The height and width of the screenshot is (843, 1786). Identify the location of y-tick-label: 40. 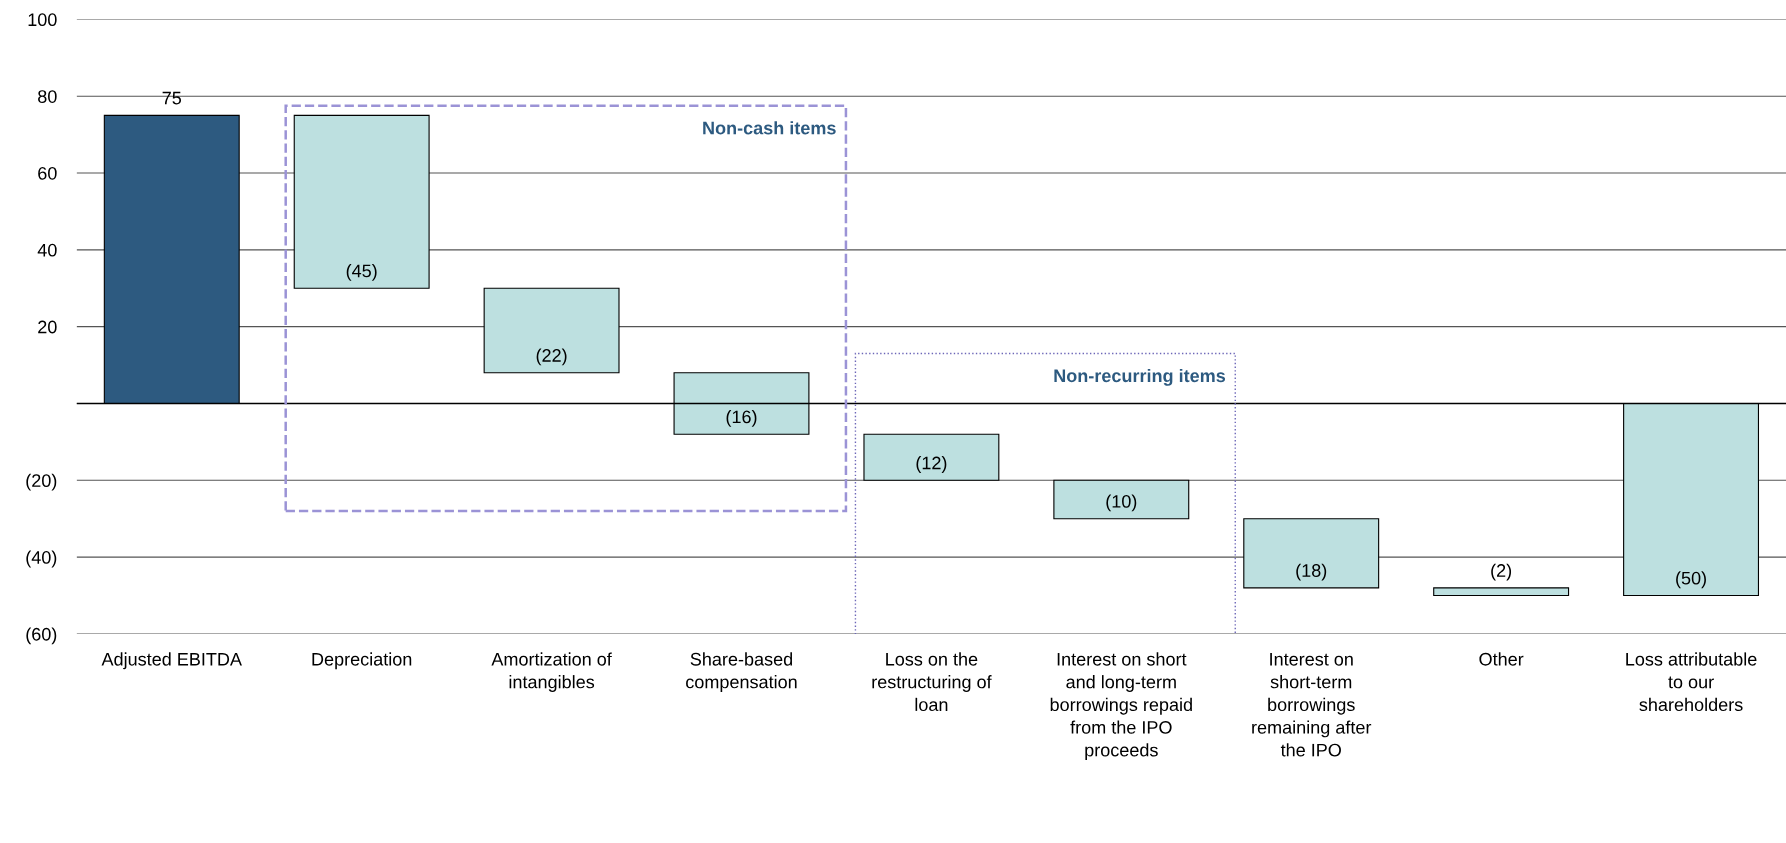
(47, 250).